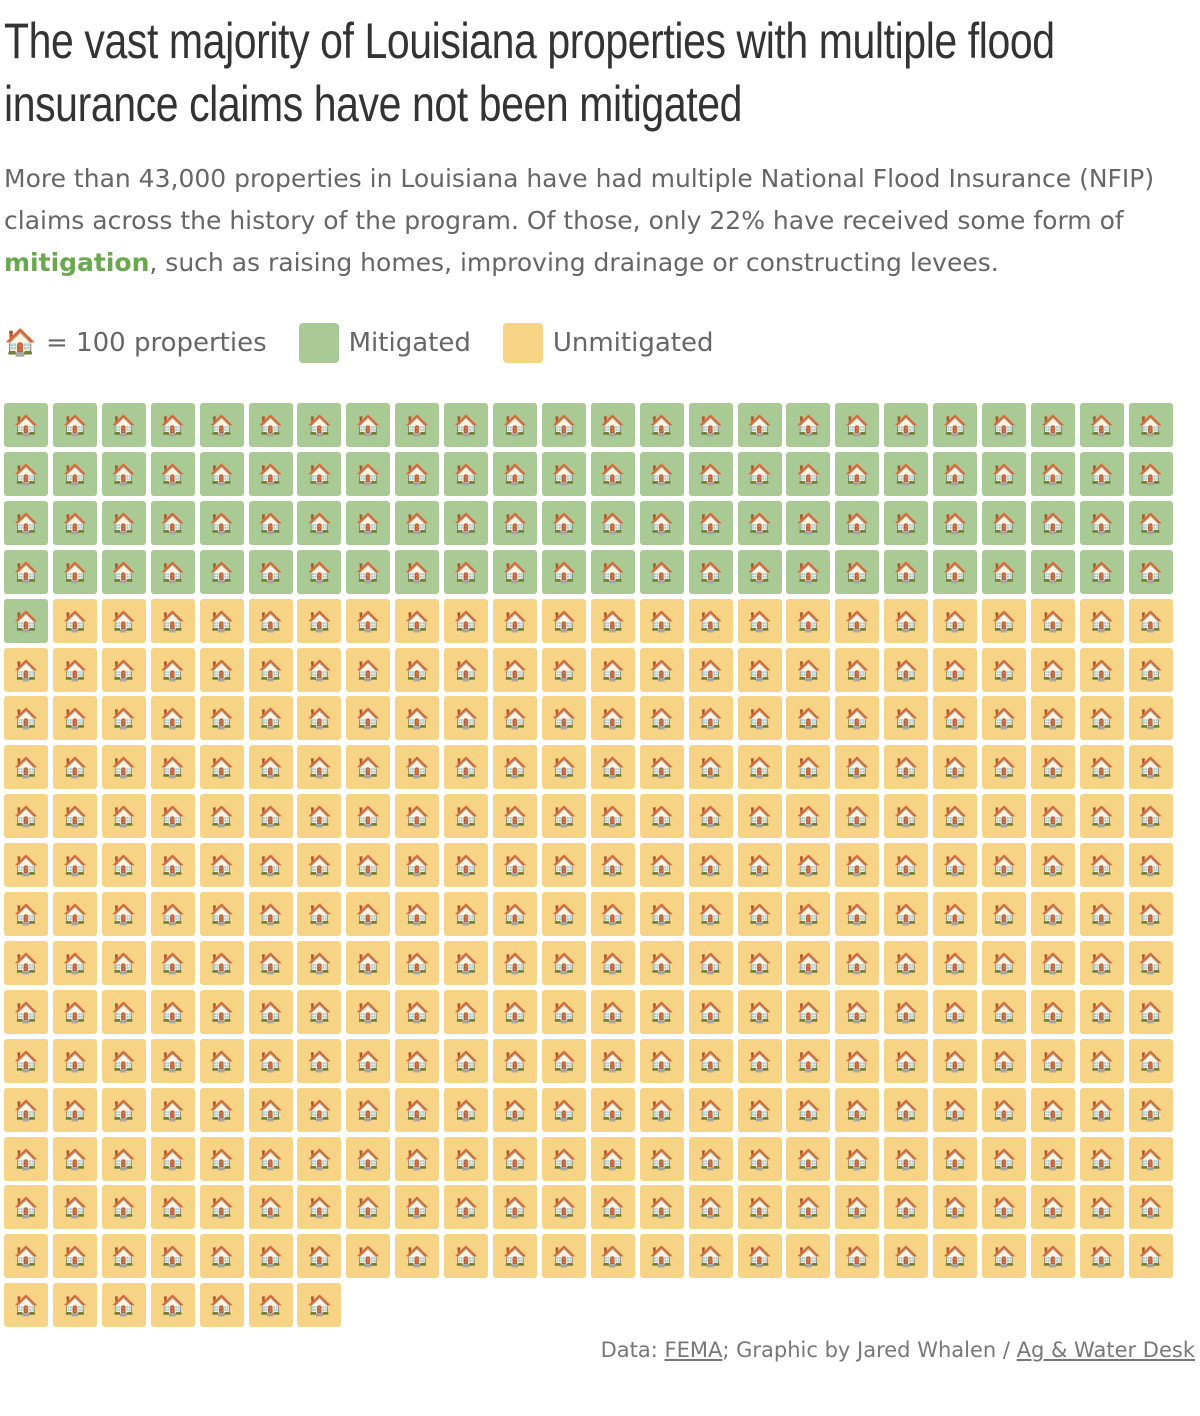  Describe the element at coordinates (522, 343) in the screenshot. I see `legend-swatch-unmitigated` at that location.